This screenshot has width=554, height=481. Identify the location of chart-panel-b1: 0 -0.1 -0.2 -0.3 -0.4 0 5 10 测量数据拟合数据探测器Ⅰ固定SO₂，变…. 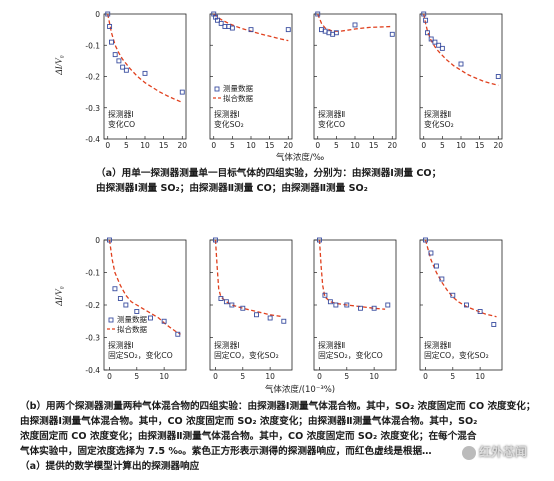
(136, 308).